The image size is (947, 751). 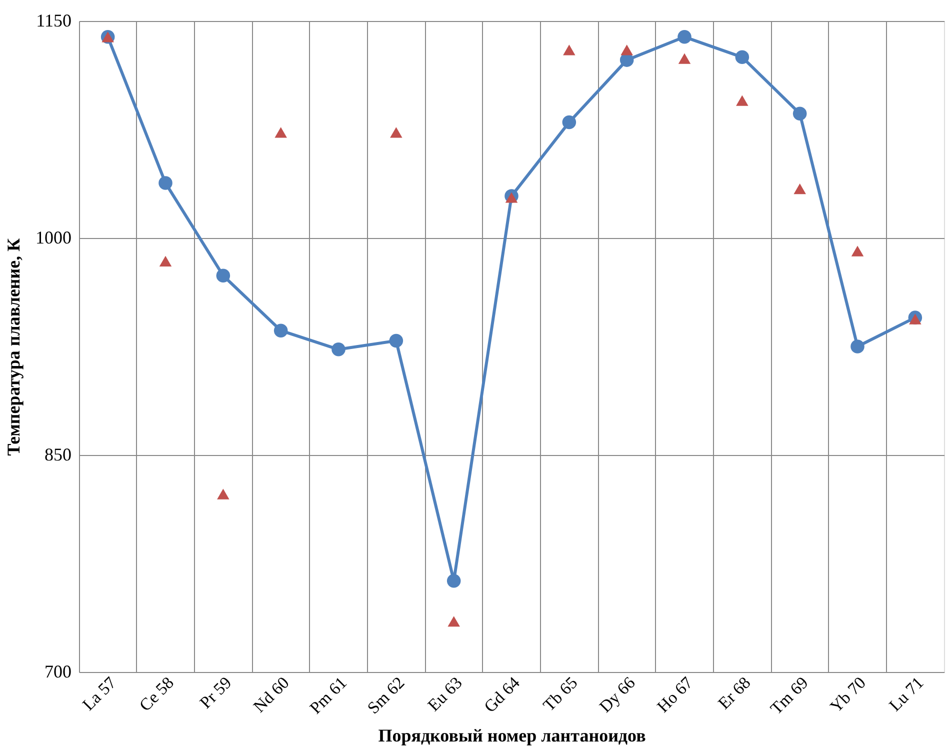 What do you see at coordinates (54, 238) in the screenshot?
I see `y-tick-label: 1000` at bounding box center [54, 238].